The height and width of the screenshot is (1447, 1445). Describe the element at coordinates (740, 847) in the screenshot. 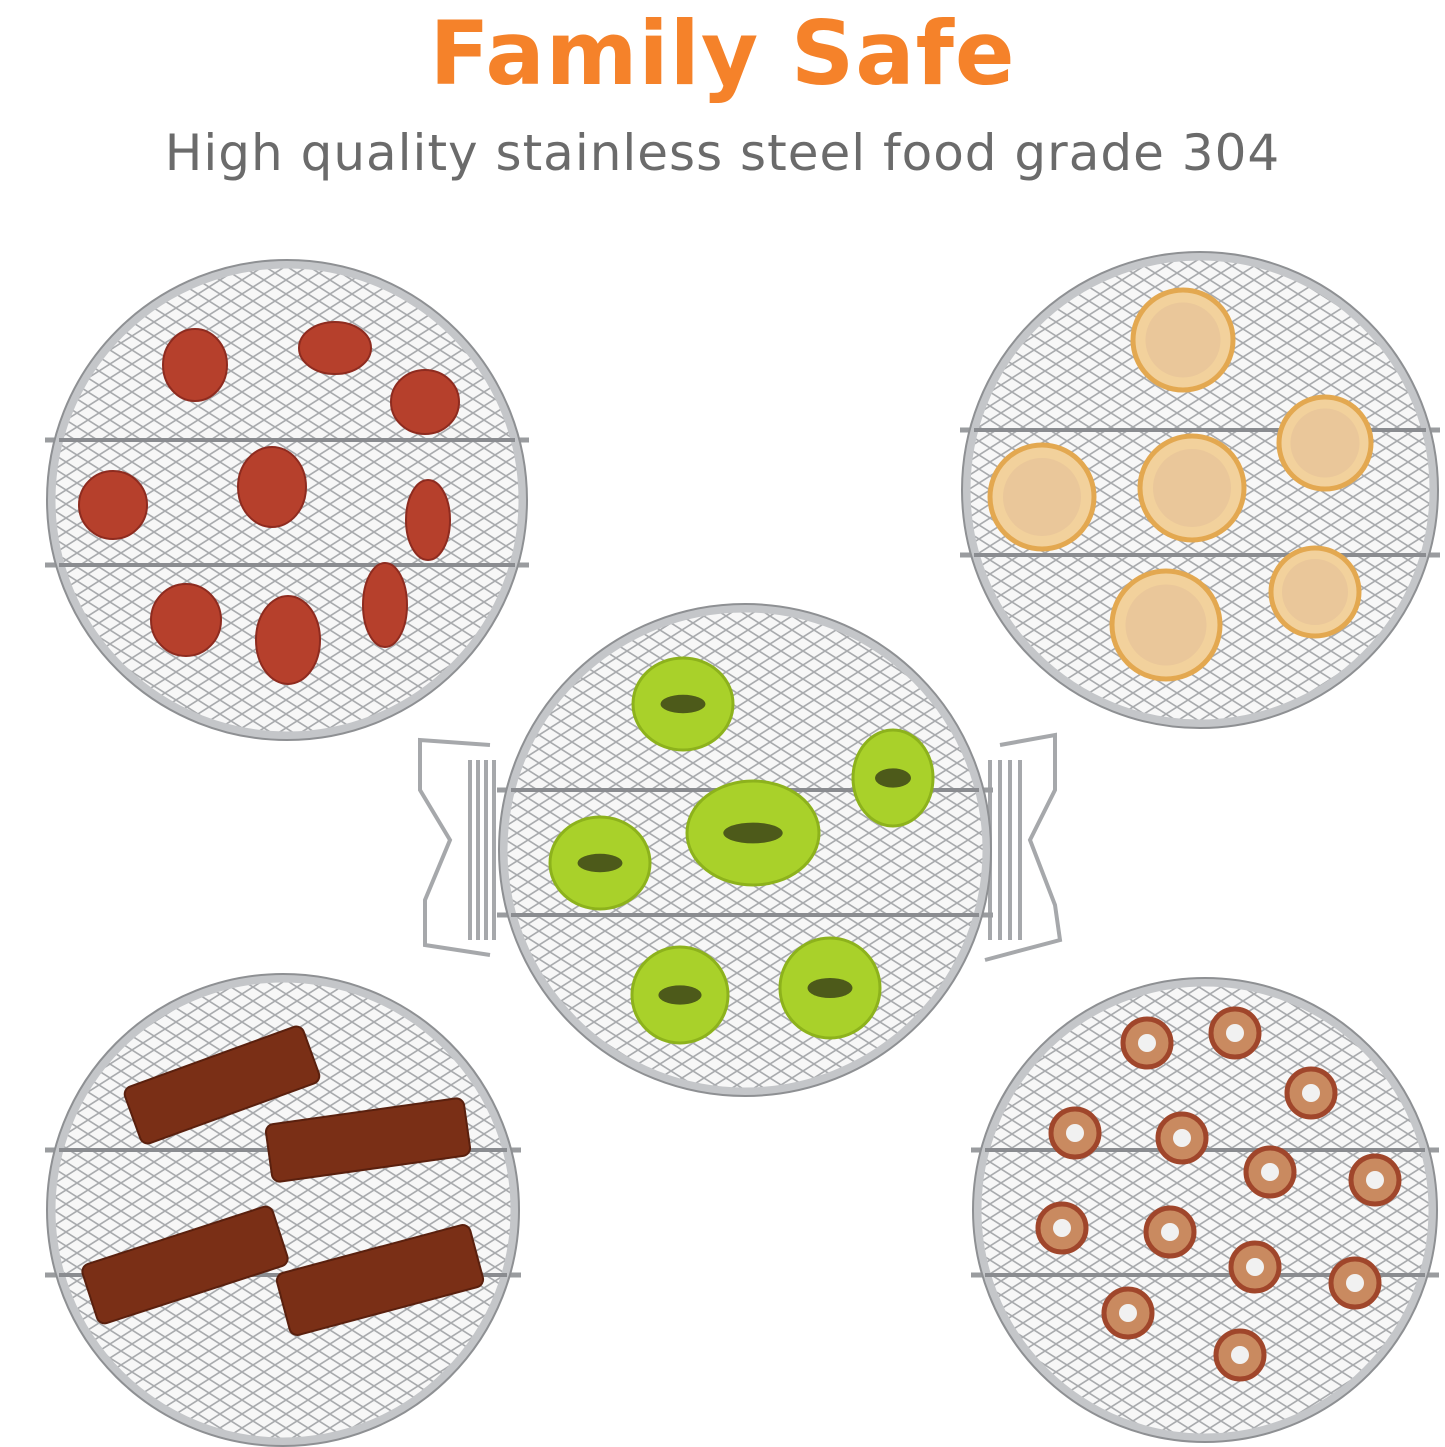

I see `rack-handles` at that location.